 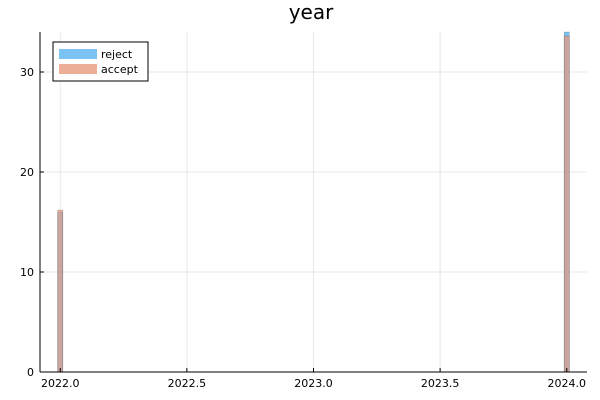 What do you see at coordinates (27, 72) in the screenshot?
I see `y-tick-label: 30` at bounding box center [27, 72].